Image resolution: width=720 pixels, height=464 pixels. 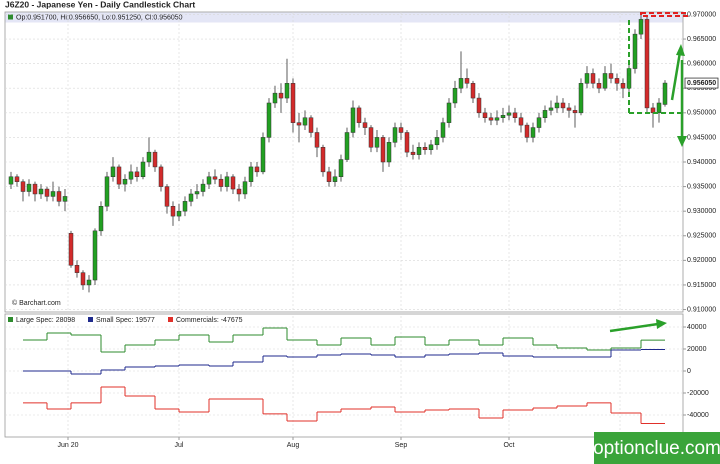 I want to click on y-tick-label: -40000, so click(x=698, y=415).